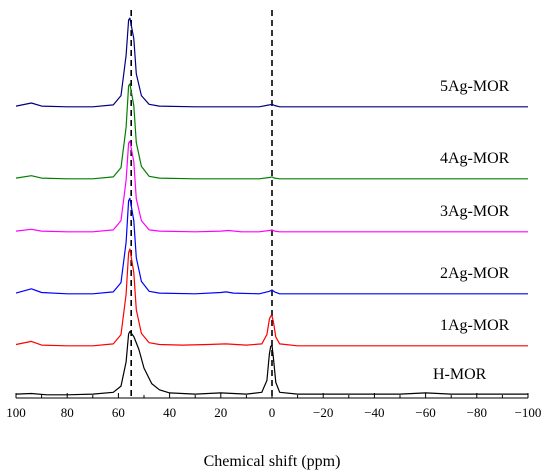  I want to click on series-label-1ag-mor: 1Ag-MOR, so click(475, 325).